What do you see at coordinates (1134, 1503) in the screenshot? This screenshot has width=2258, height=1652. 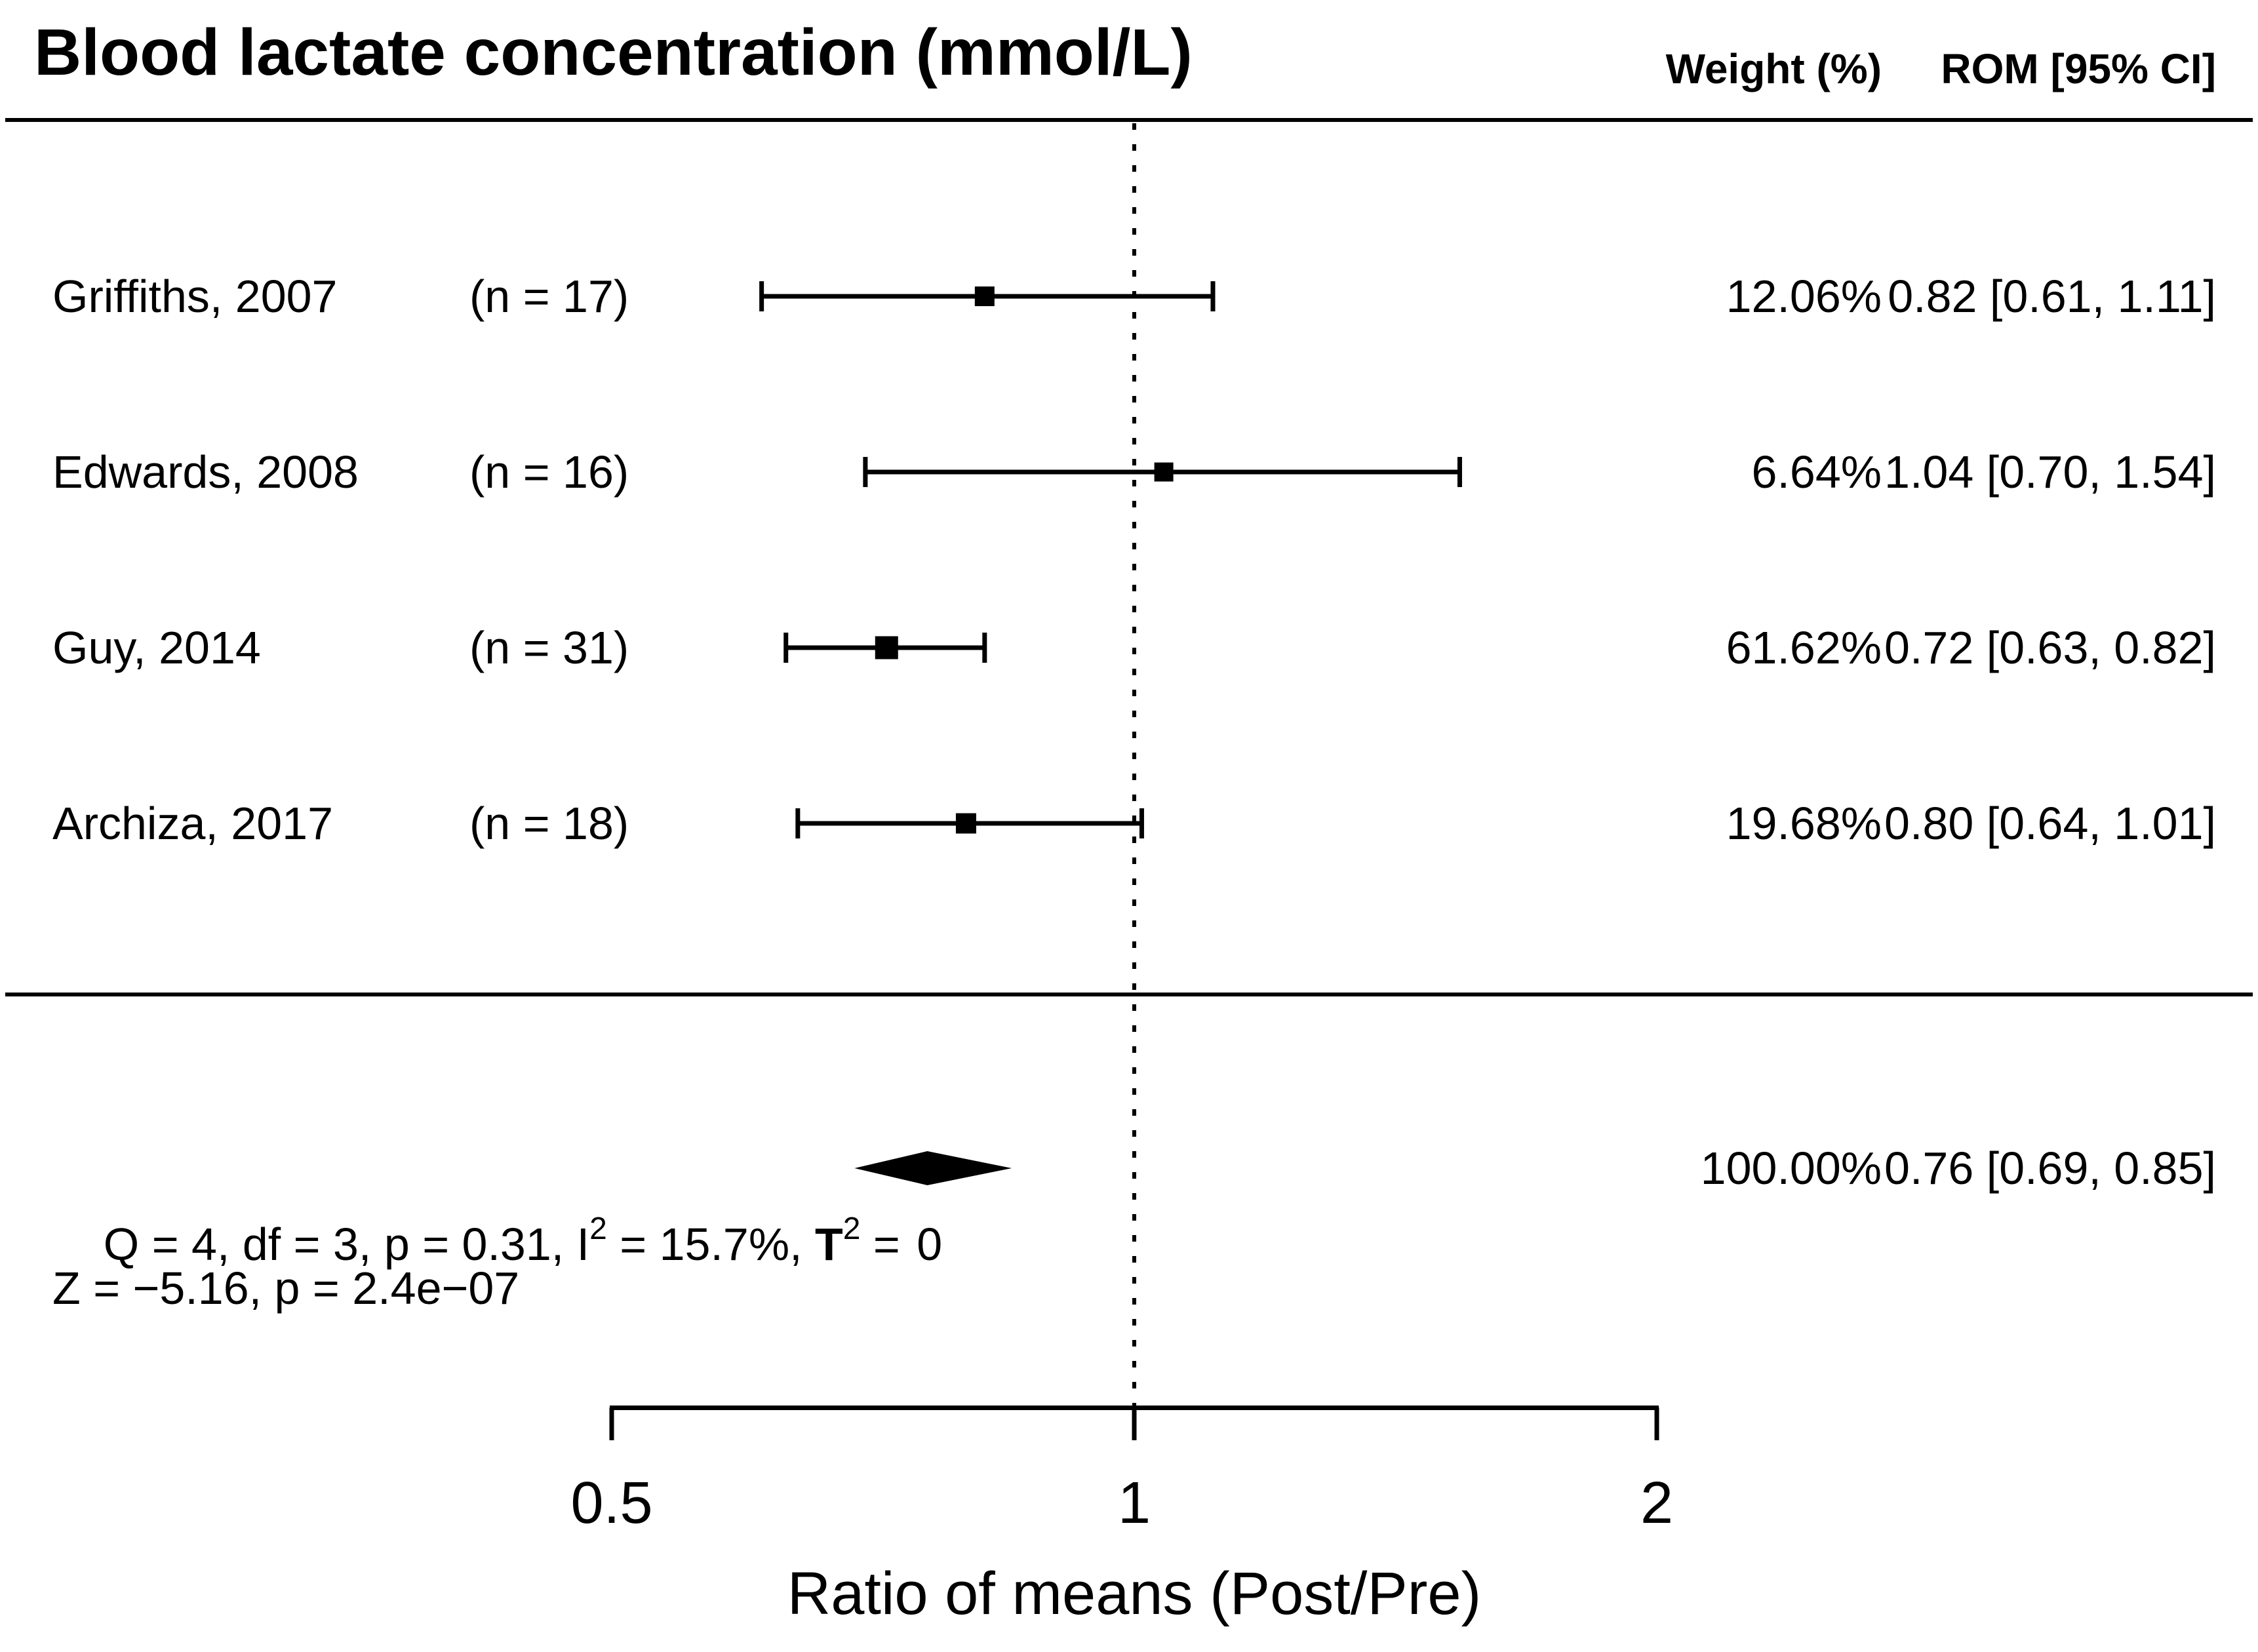 I see `x-axis-tick-label: 1` at bounding box center [1134, 1503].